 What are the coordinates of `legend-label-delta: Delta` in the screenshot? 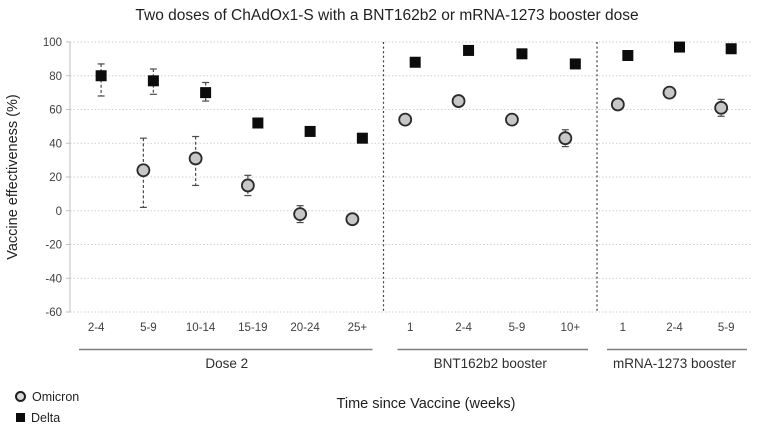 It's located at (46, 417).